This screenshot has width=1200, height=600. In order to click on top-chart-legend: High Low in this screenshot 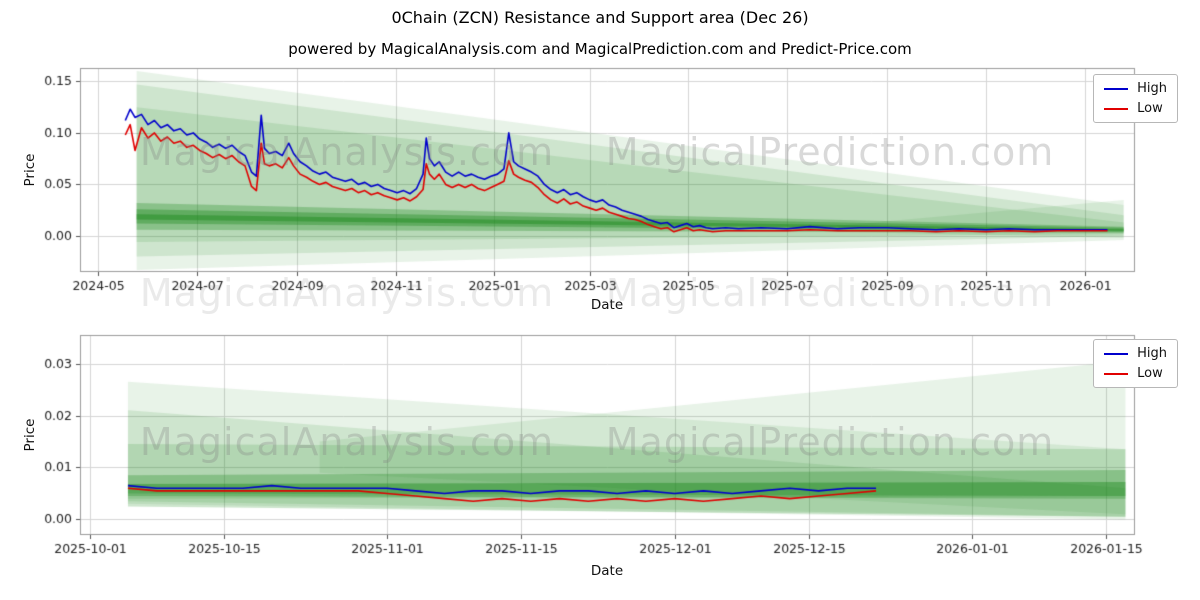, I will do `click(1135, 98)`.